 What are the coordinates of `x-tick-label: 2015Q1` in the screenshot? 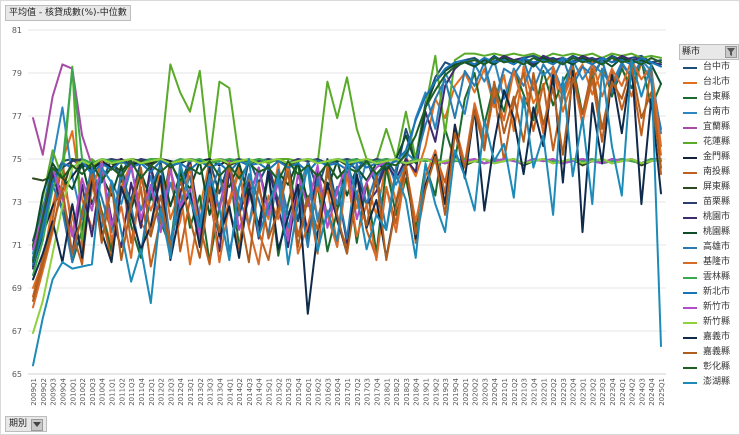 It's located at (270, 392).